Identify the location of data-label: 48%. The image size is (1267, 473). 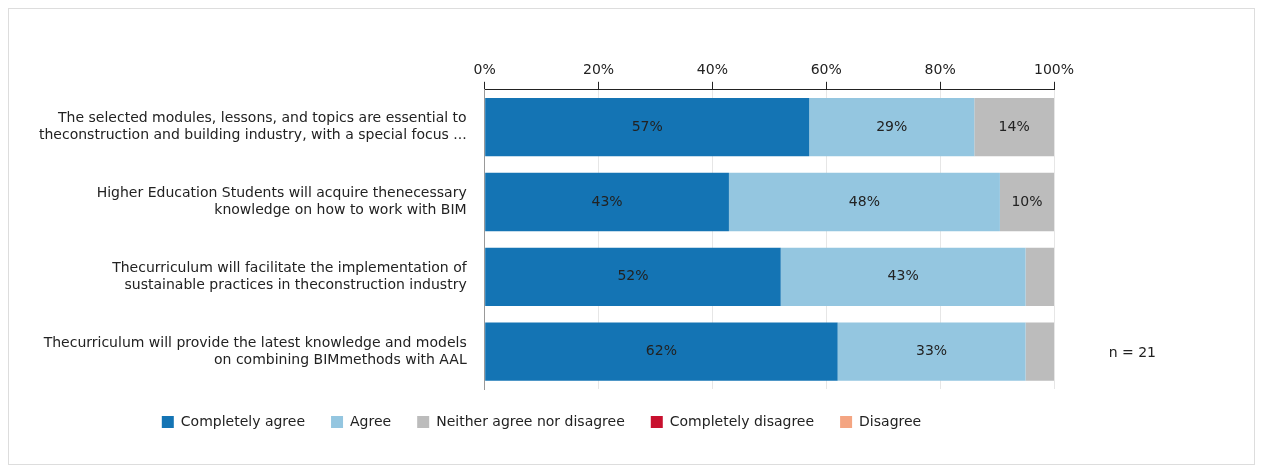
(864, 200).